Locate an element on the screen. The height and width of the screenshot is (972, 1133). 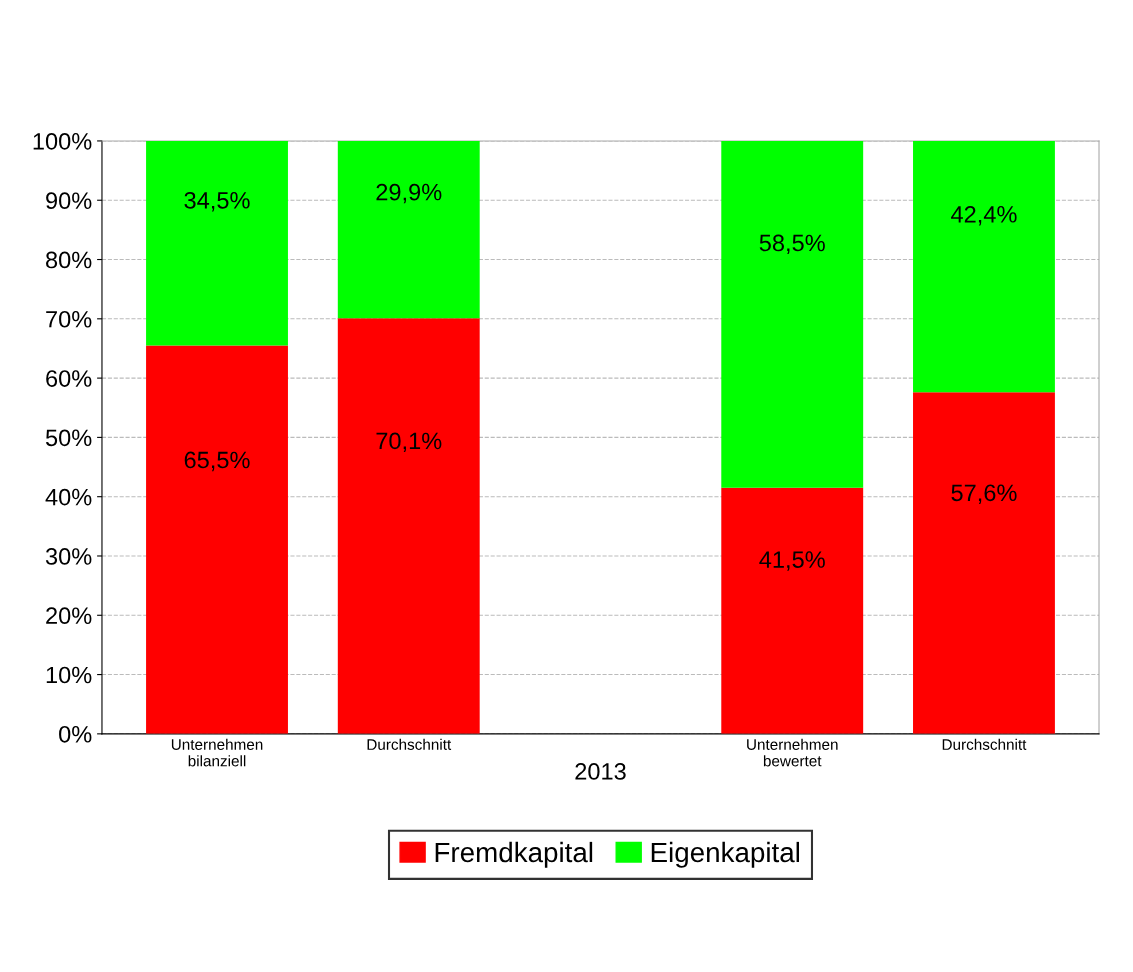
data-label: 41,5% is located at coordinates (792, 561).